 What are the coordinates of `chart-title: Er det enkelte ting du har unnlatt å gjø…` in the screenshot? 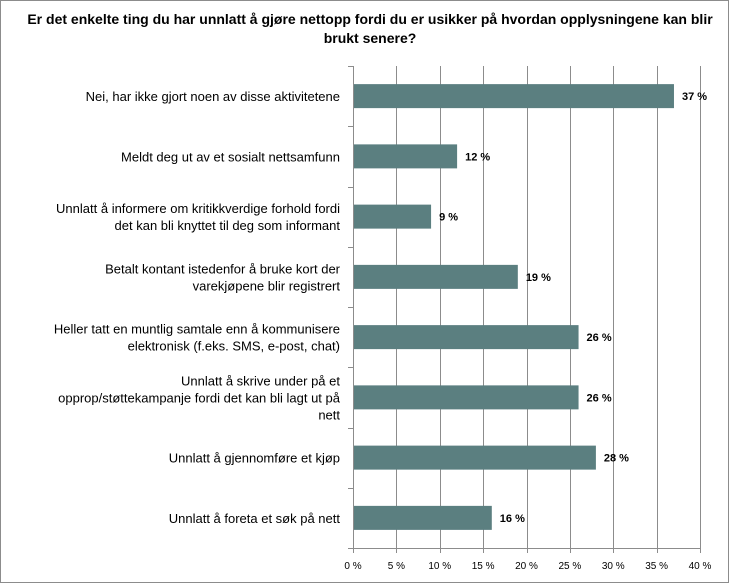 It's located at (370, 28).